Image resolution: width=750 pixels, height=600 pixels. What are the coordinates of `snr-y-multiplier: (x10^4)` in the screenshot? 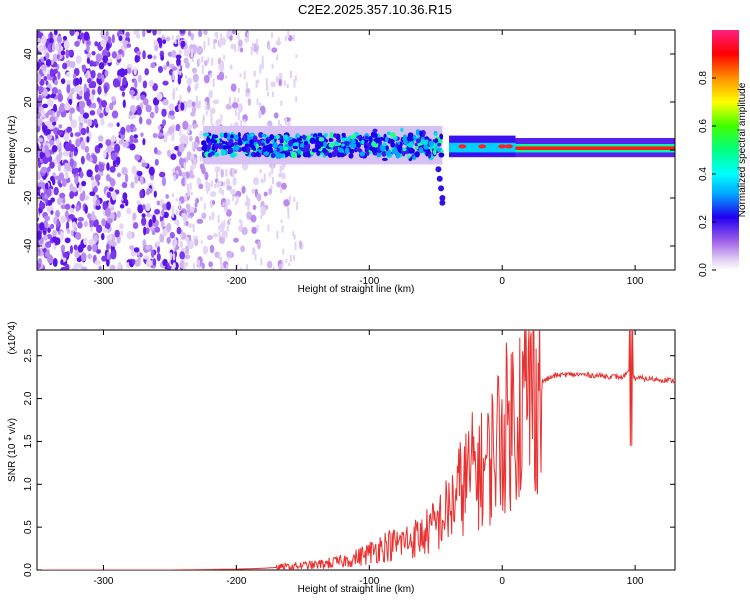 It's located at (12, 337).